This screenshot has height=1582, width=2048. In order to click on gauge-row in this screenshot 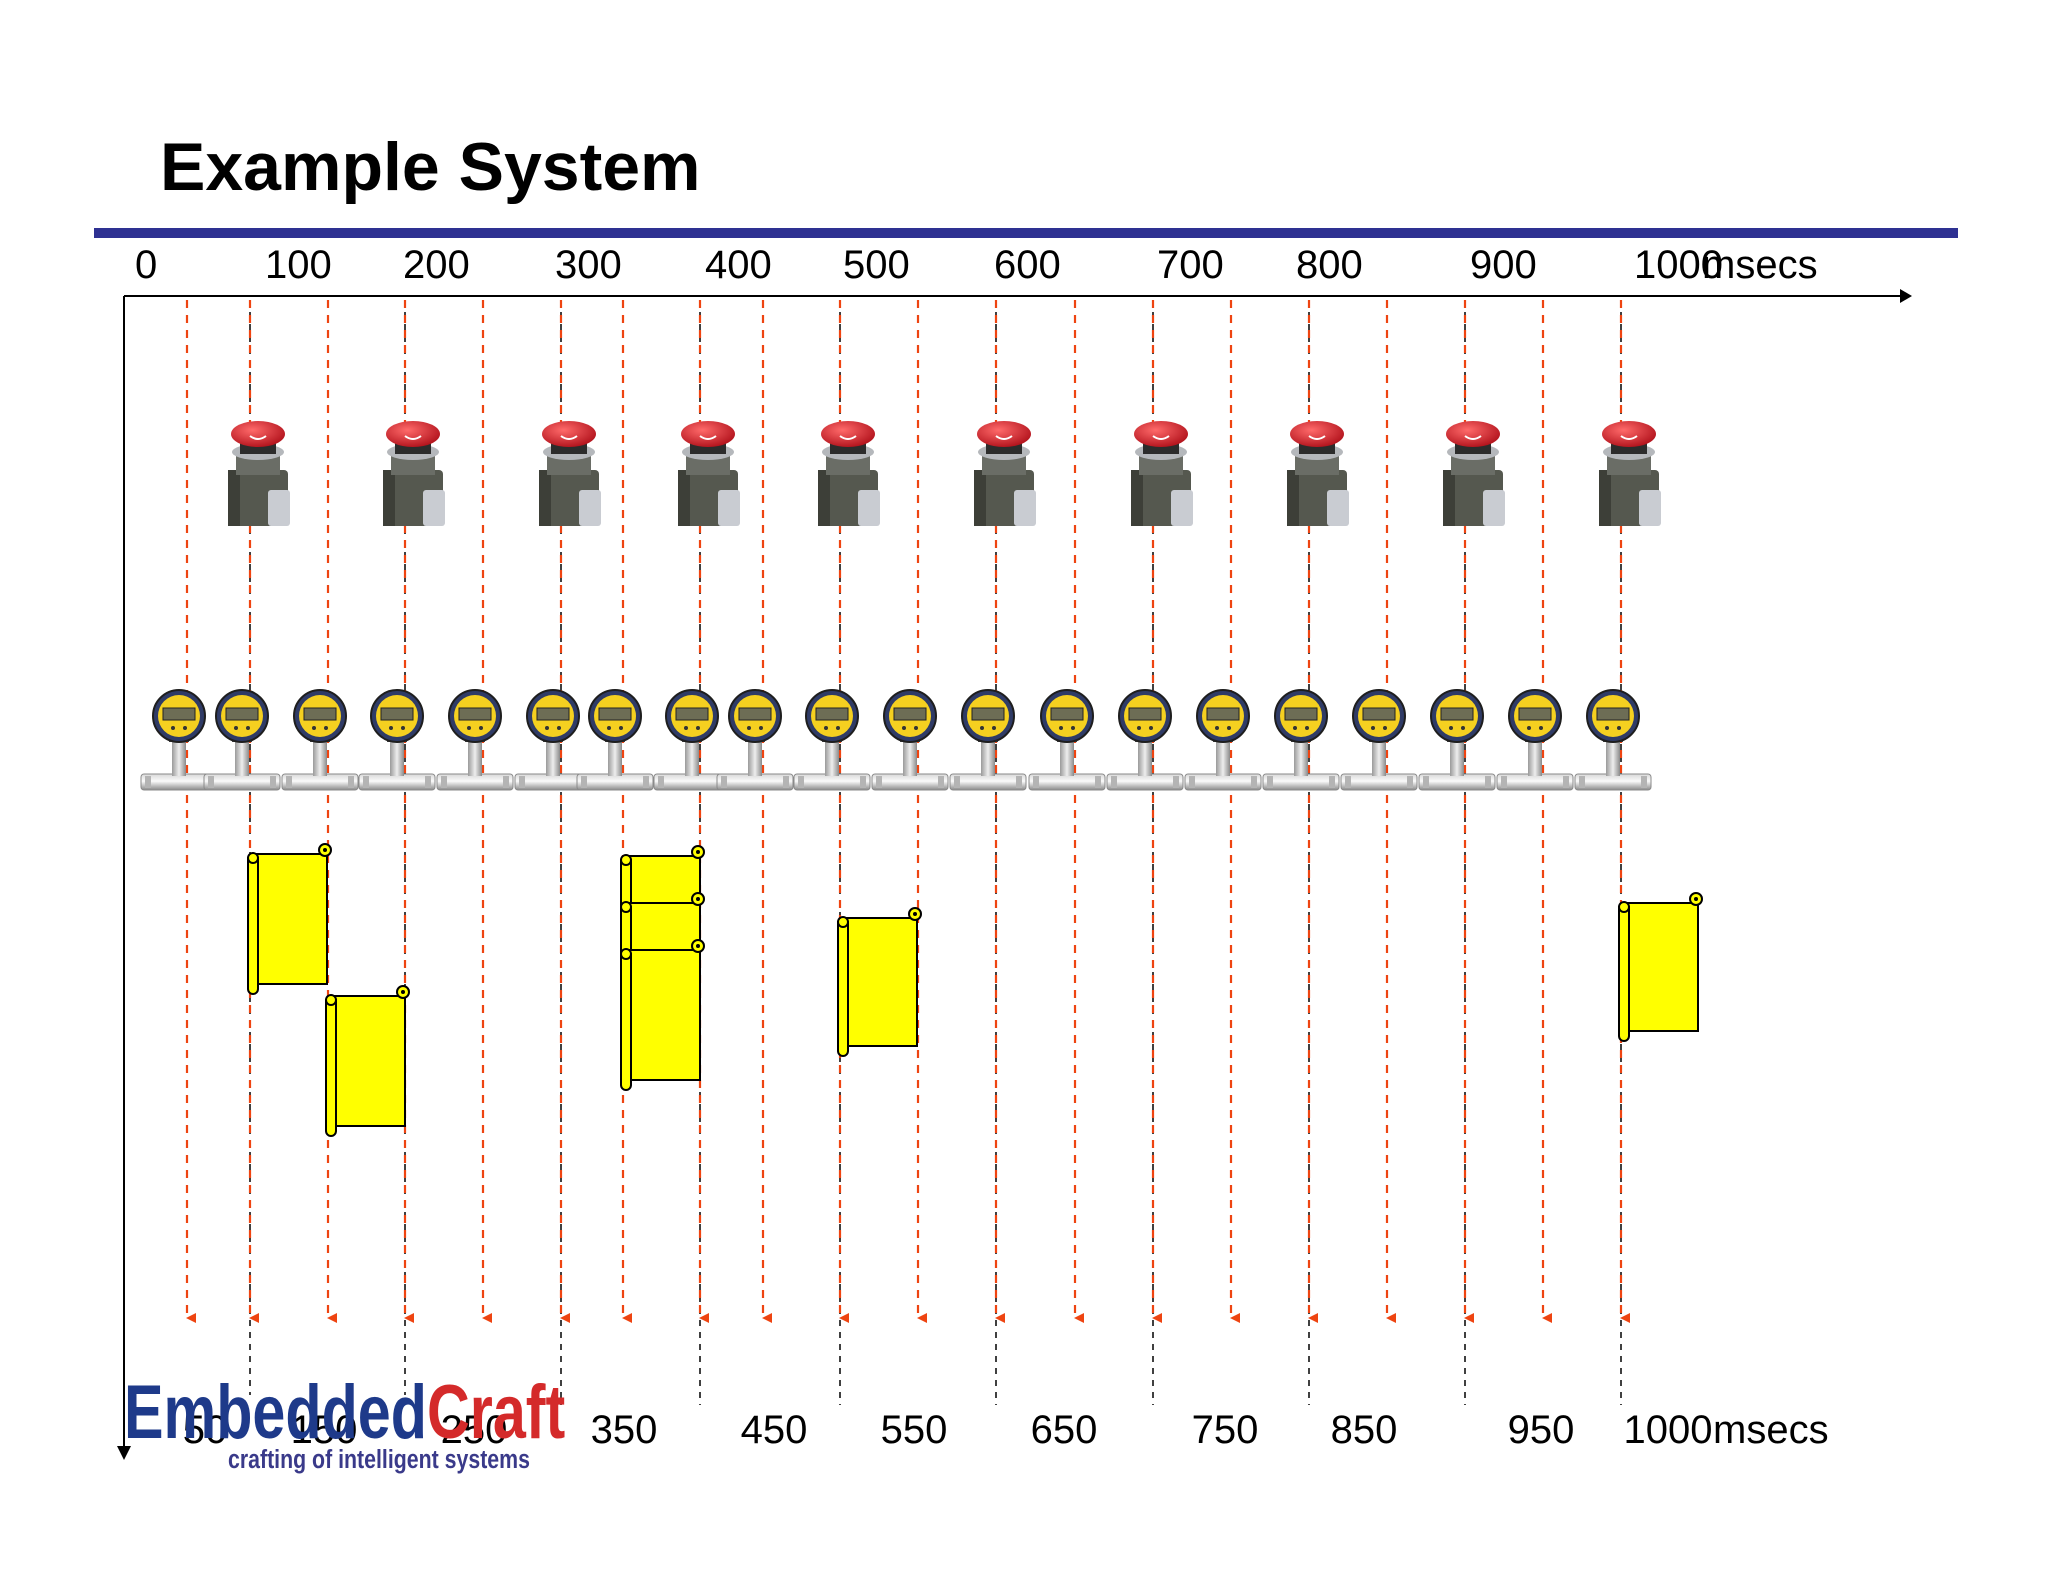, I will do `click(896, 740)`.